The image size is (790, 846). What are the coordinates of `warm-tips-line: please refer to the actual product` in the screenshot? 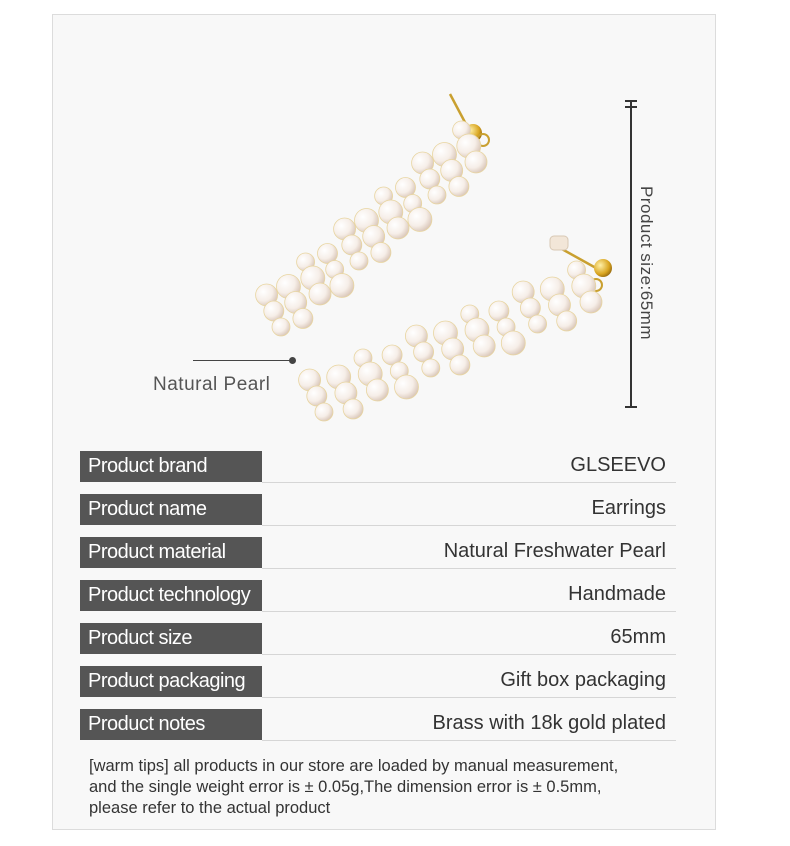 It's located at (210, 808).